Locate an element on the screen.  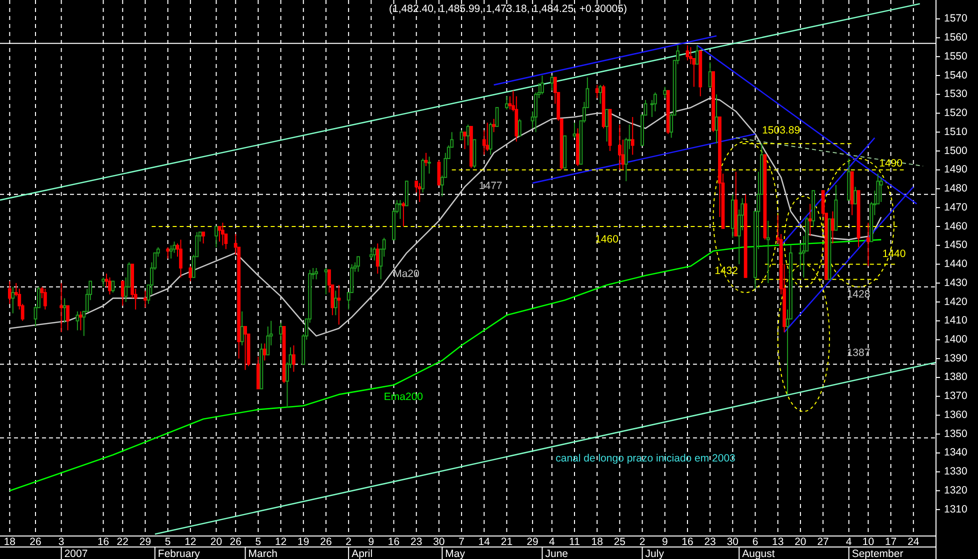
text: February is located at coordinates (179, 553).